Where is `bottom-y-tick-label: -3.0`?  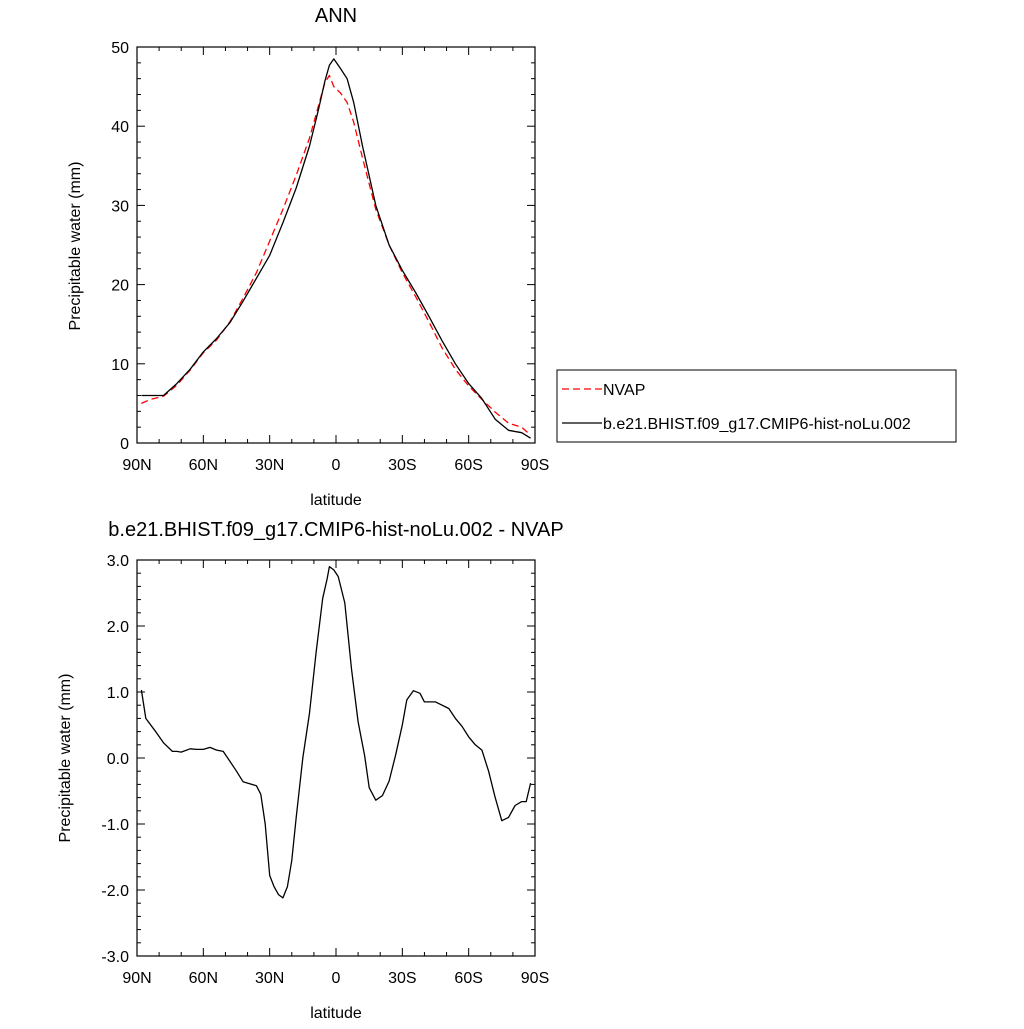
bottom-y-tick-label: -3.0 is located at coordinates (115, 957).